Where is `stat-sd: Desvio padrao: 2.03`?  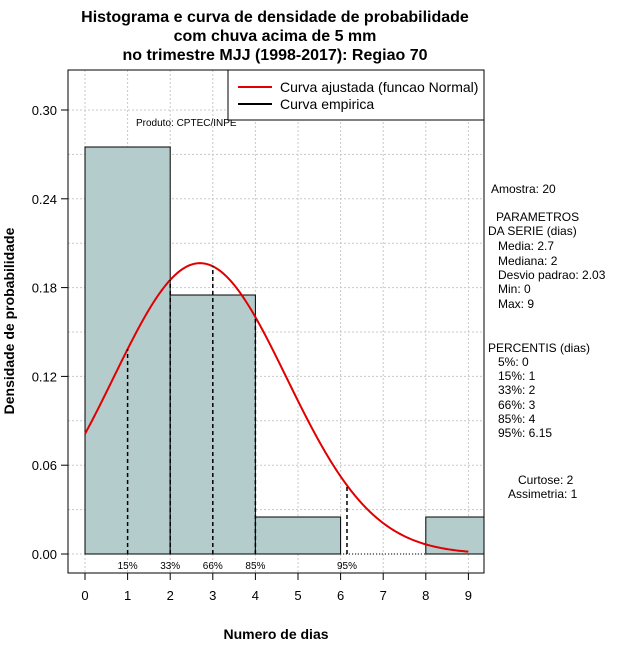
stat-sd: Desvio padrao: 2.03 is located at coordinates (552, 275).